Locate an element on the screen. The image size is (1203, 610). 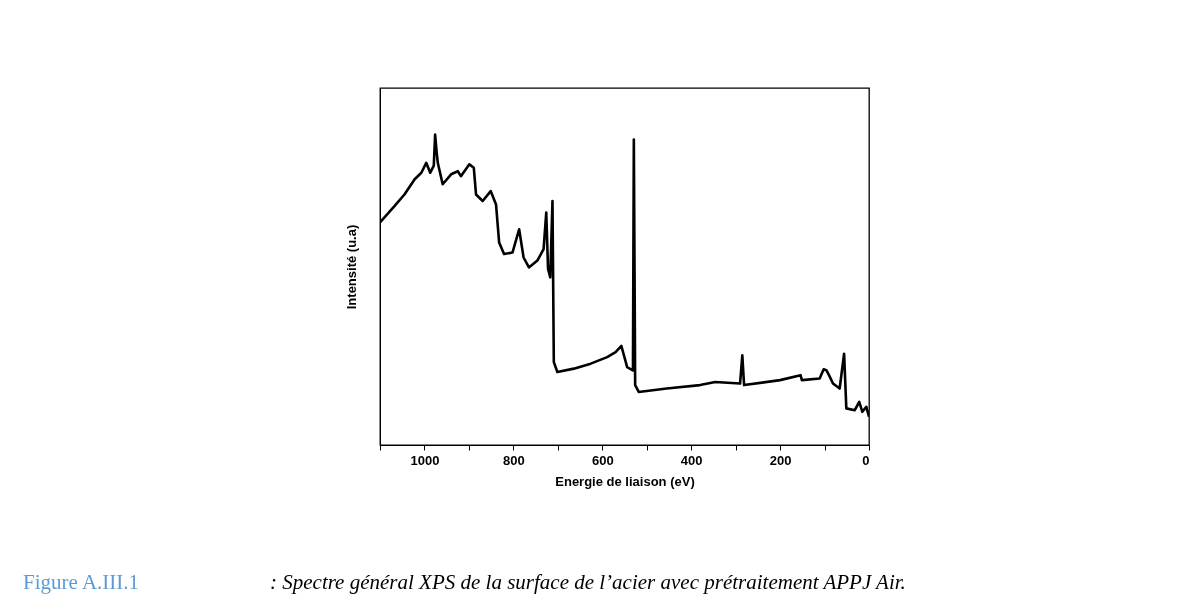
x-tick-label: 600 is located at coordinates (602, 460).